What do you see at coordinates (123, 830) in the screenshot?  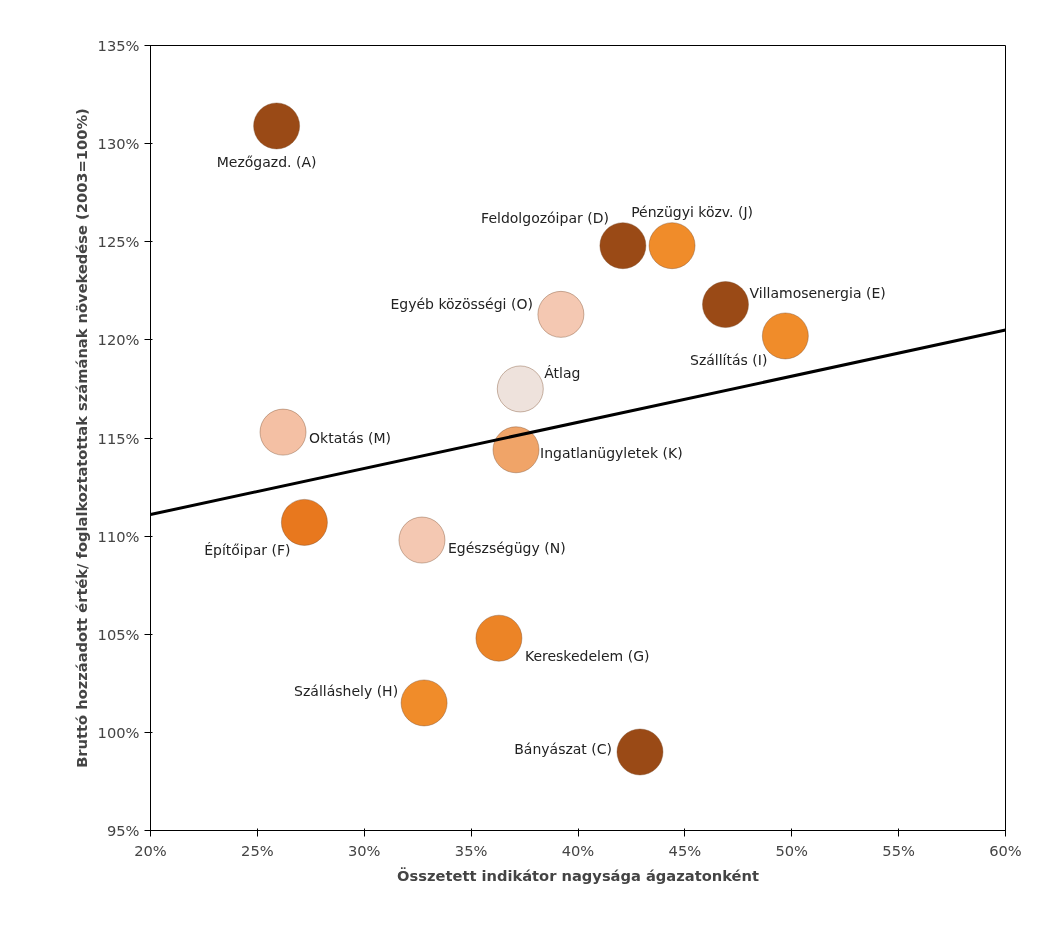 I see `y-tick-label: 95%` at bounding box center [123, 830].